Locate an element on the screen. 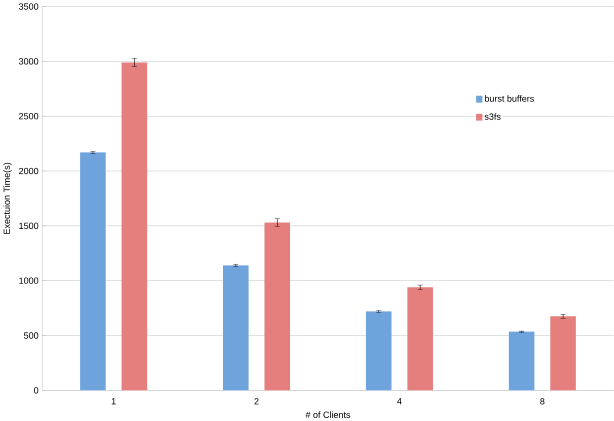 This screenshot has width=614, height=421. x-tick-label: 4 is located at coordinates (399, 401).